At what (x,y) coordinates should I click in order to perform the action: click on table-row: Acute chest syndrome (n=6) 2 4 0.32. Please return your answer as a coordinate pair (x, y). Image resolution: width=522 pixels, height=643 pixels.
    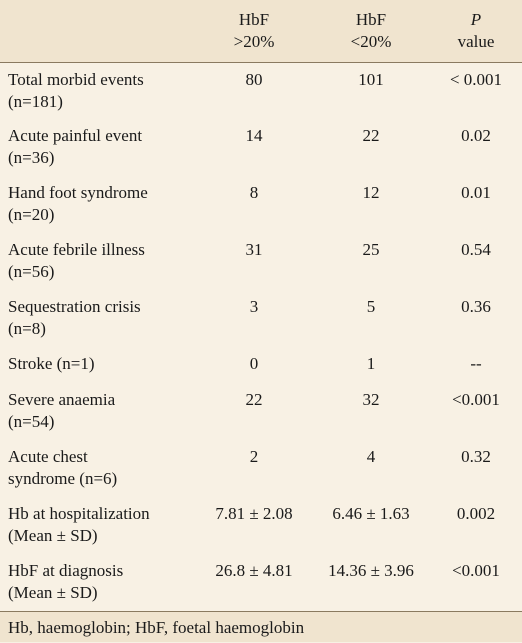
    Looking at the image, I should click on (261, 468).